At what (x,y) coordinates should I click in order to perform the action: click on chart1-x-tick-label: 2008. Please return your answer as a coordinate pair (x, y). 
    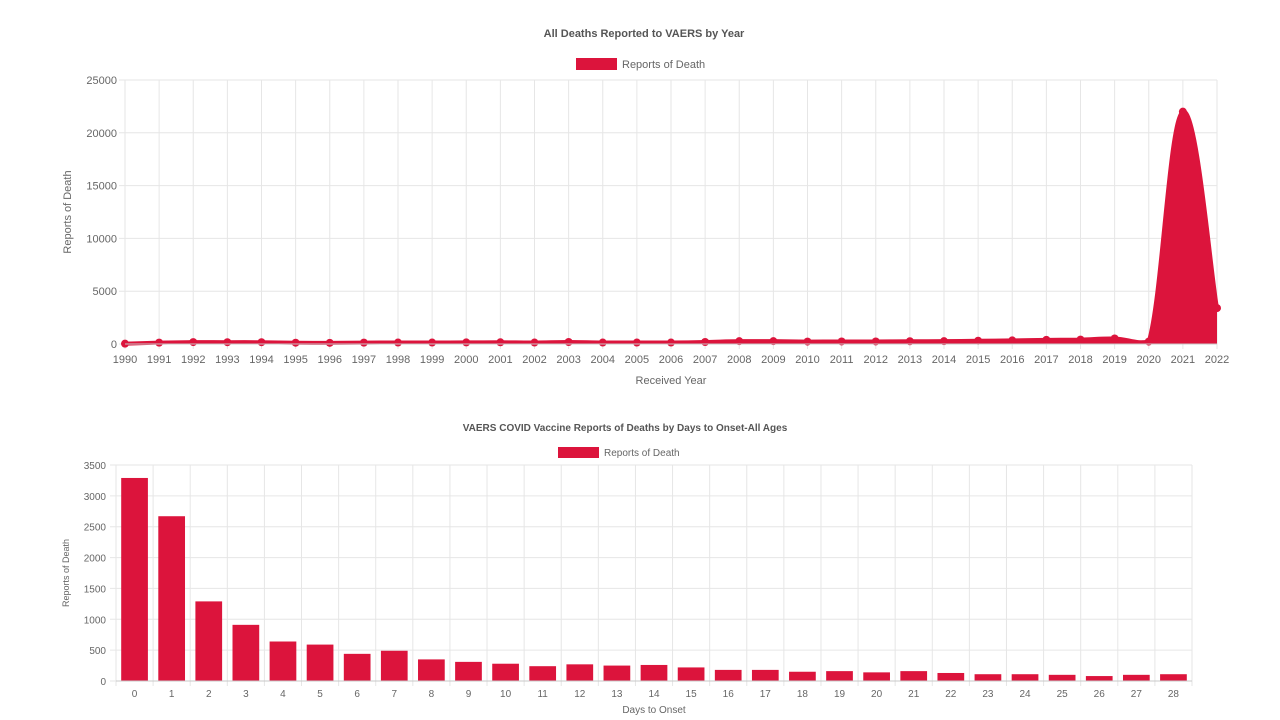
    Looking at the image, I should click on (739, 360).